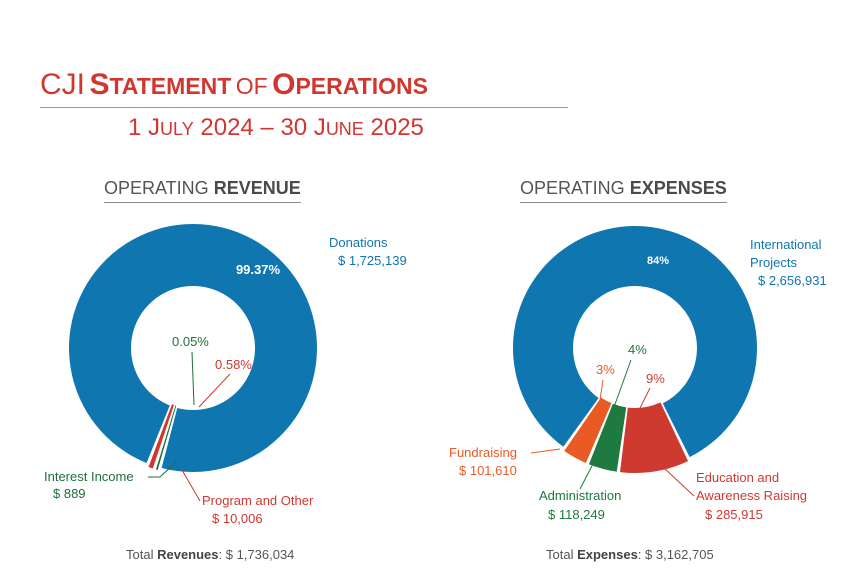 The height and width of the screenshot is (577, 862). Describe the element at coordinates (258, 269) in the screenshot. I see `revenue-donations-percent: 99.37%` at that location.